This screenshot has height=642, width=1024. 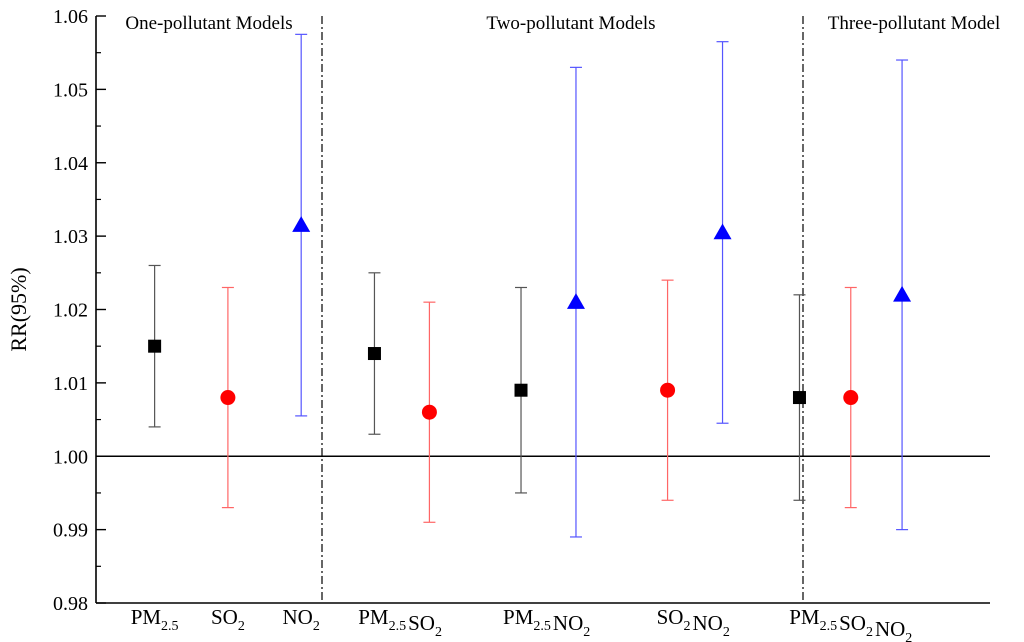 What do you see at coordinates (70, 457) in the screenshot?
I see `y-tick-label: 1.00` at bounding box center [70, 457].